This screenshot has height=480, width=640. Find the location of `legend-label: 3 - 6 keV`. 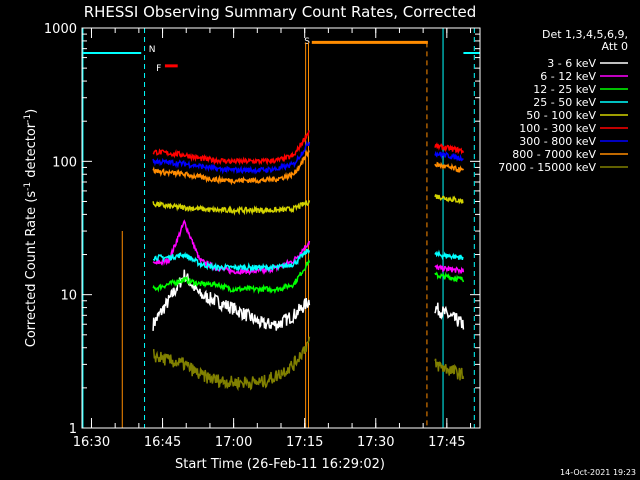

legend-label: 3 - 6 keV is located at coordinates (571, 63).